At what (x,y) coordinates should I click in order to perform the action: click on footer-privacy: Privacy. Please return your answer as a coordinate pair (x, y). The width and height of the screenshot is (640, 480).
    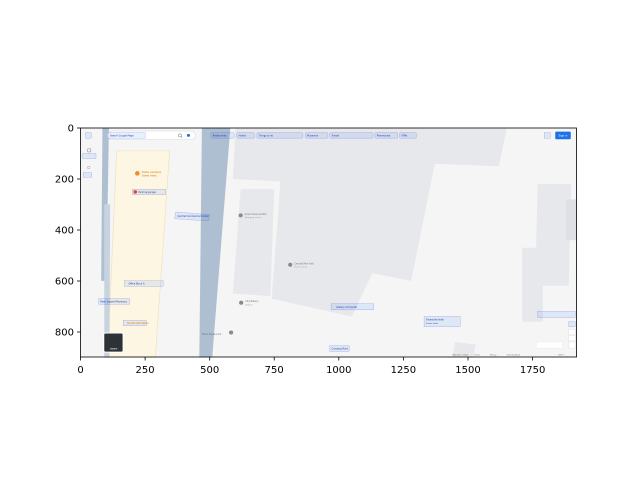
    Looking at the image, I should click on (493, 354).